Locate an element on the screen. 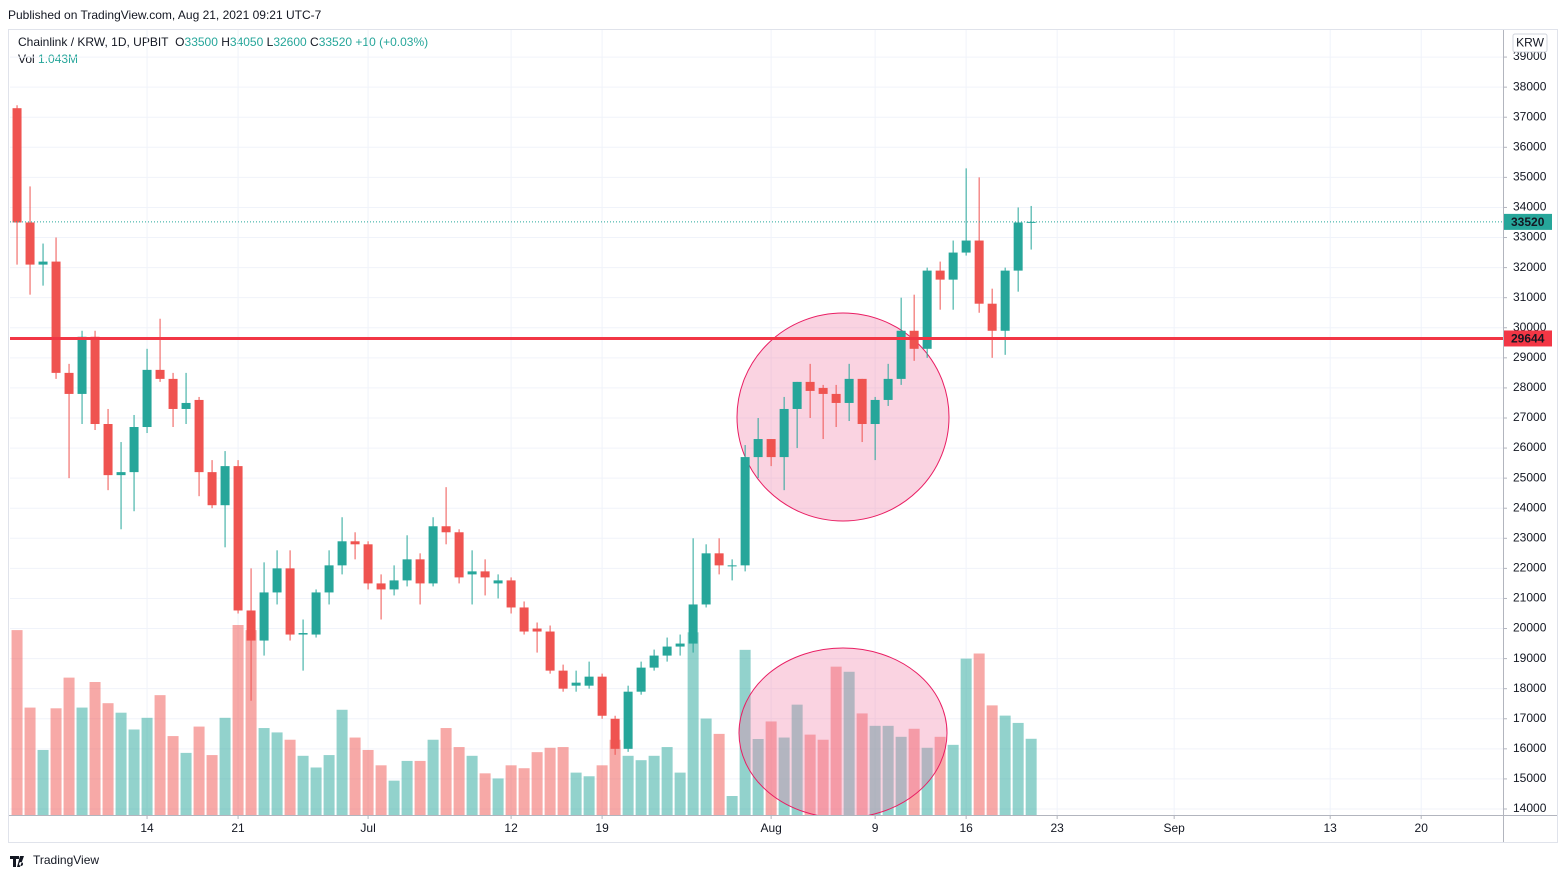  highlight-circle is located at coordinates (843, 731).